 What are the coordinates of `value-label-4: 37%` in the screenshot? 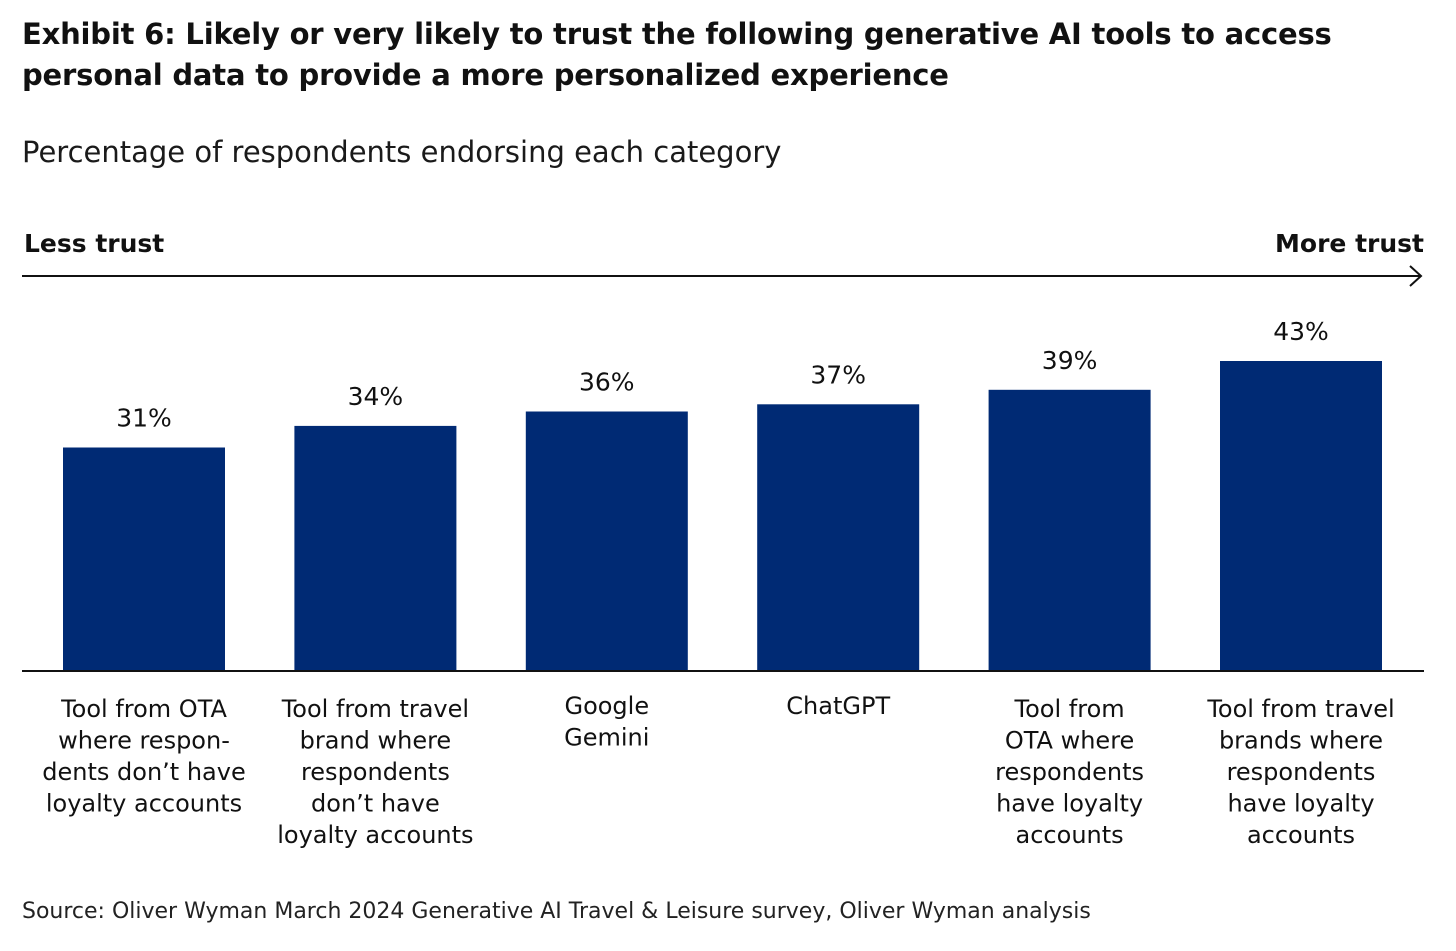 It's located at (838, 374).